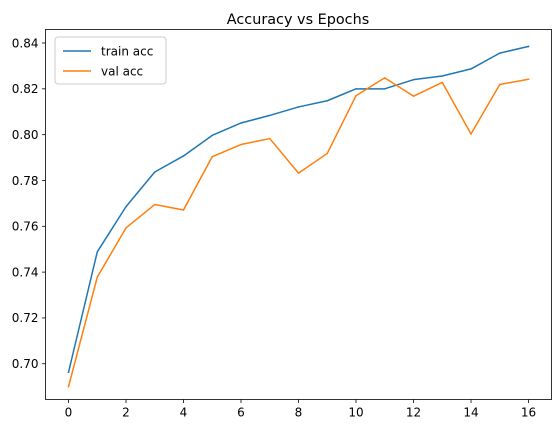 The image size is (556, 435). Describe the element at coordinates (470, 413) in the screenshot. I see `x-tick-label: 14` at that location.